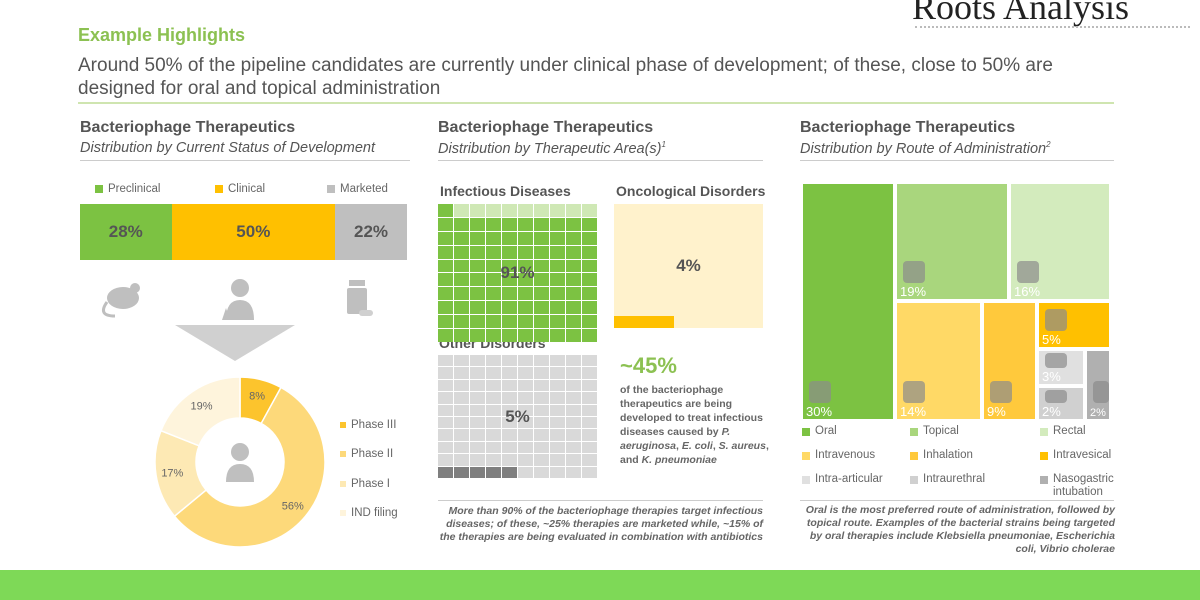 The image size is (1200, 600). What do you see at coordinates (694, 453) in the screenshot?
I see `callout-part: , and` at bounding box center [694, 453].